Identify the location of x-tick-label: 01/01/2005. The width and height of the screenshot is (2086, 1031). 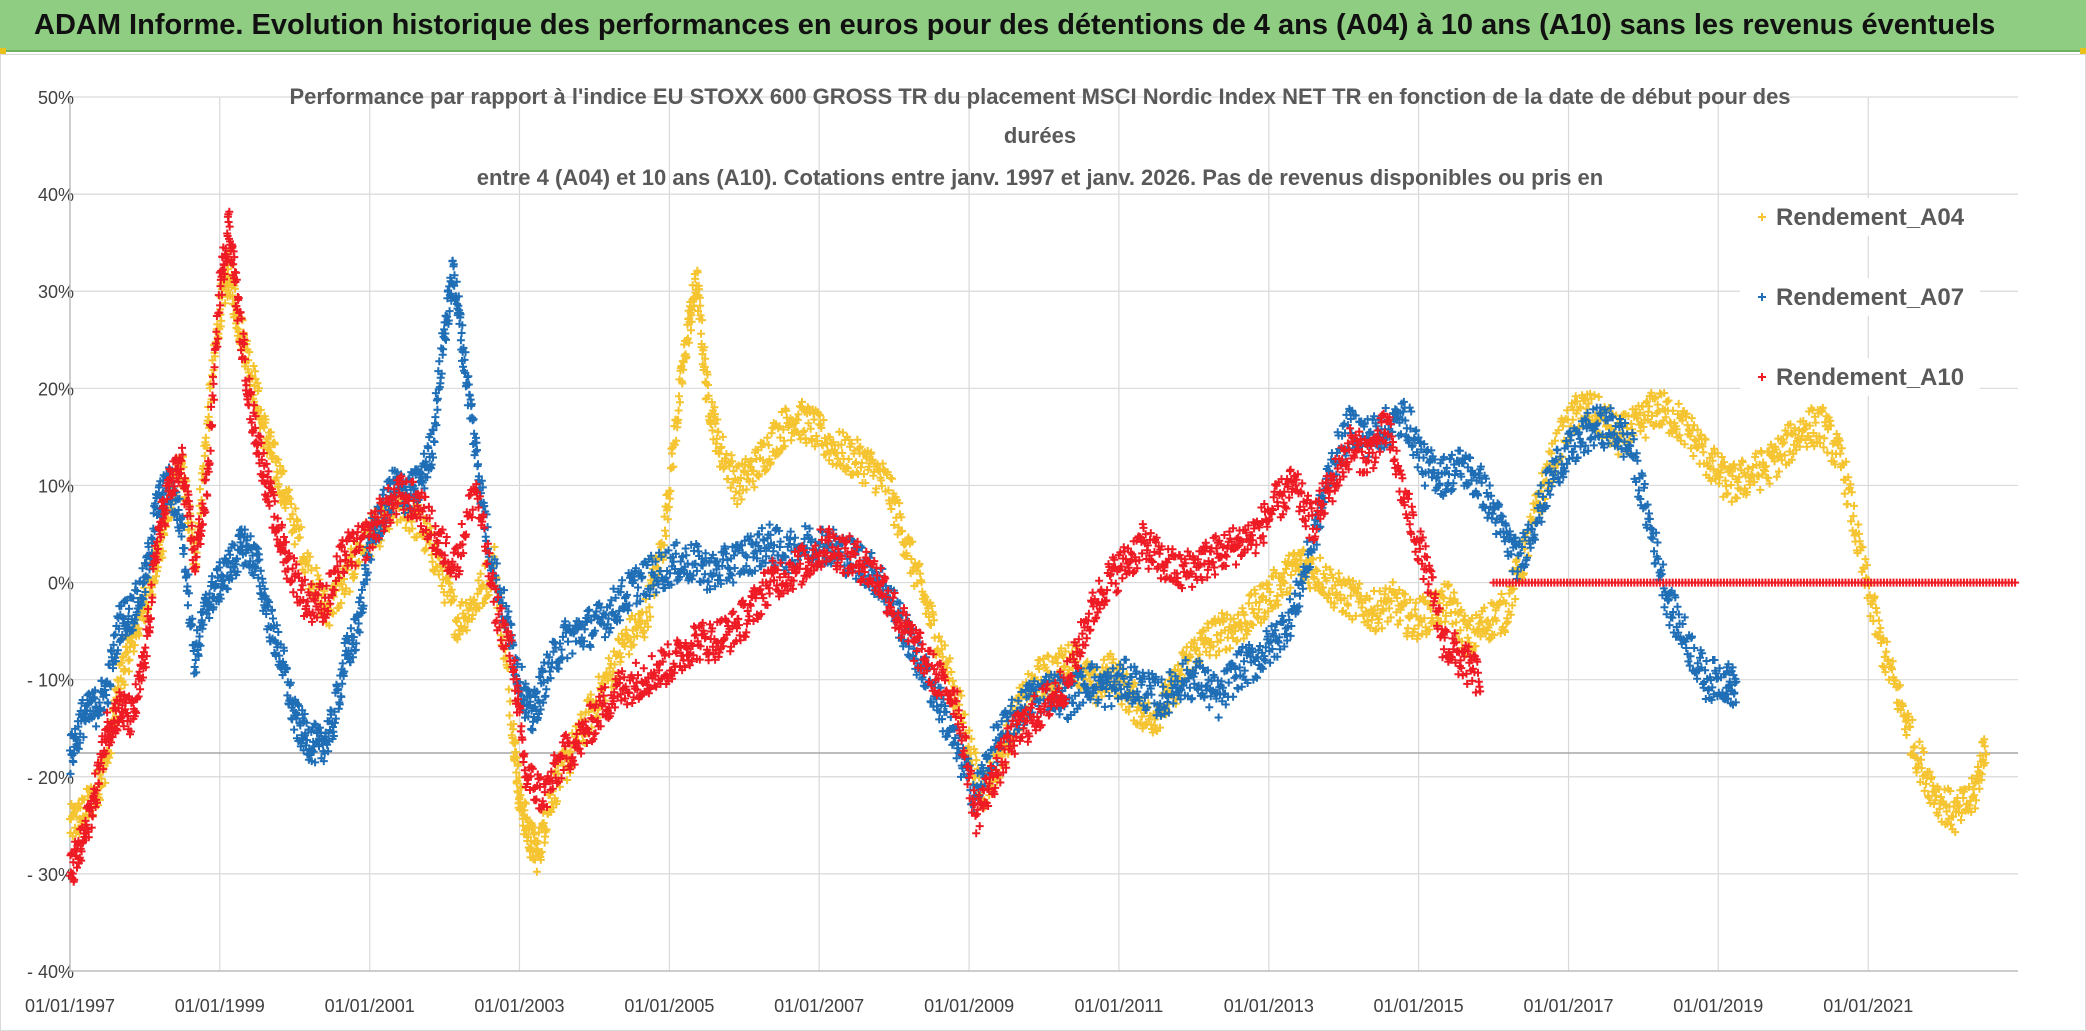
(669, 1006).